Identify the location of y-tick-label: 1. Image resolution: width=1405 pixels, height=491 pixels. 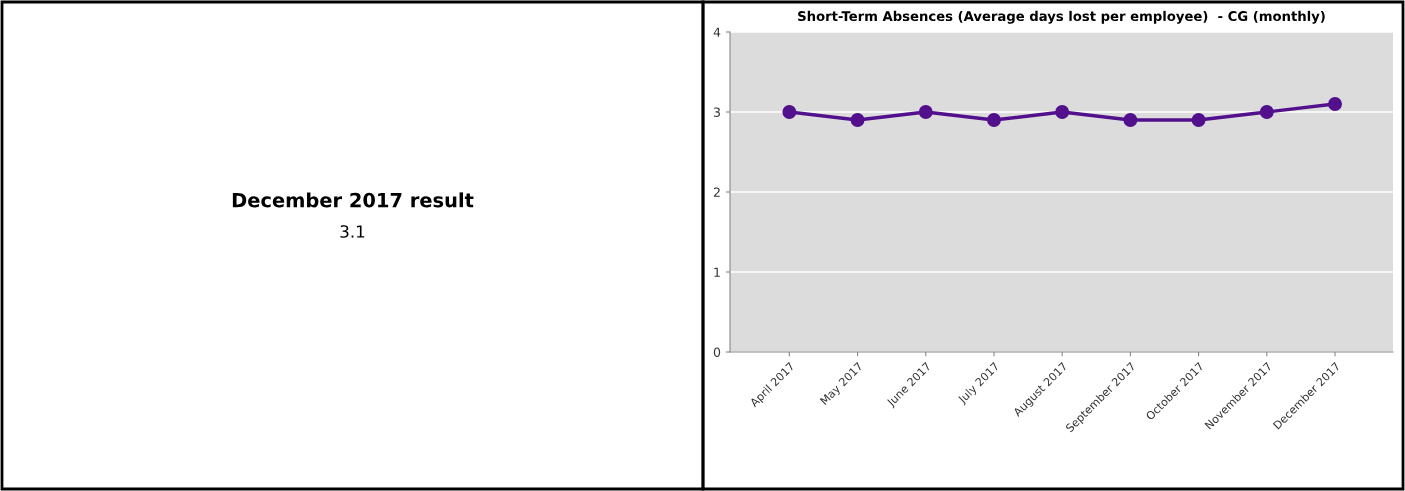
(717, 272).